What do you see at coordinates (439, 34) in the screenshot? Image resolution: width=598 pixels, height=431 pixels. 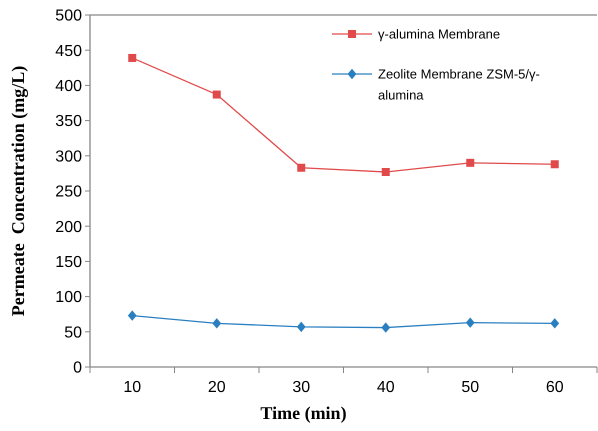 I see `legend-label: γ-alumina Membrane` at bounding box center [439, 34].